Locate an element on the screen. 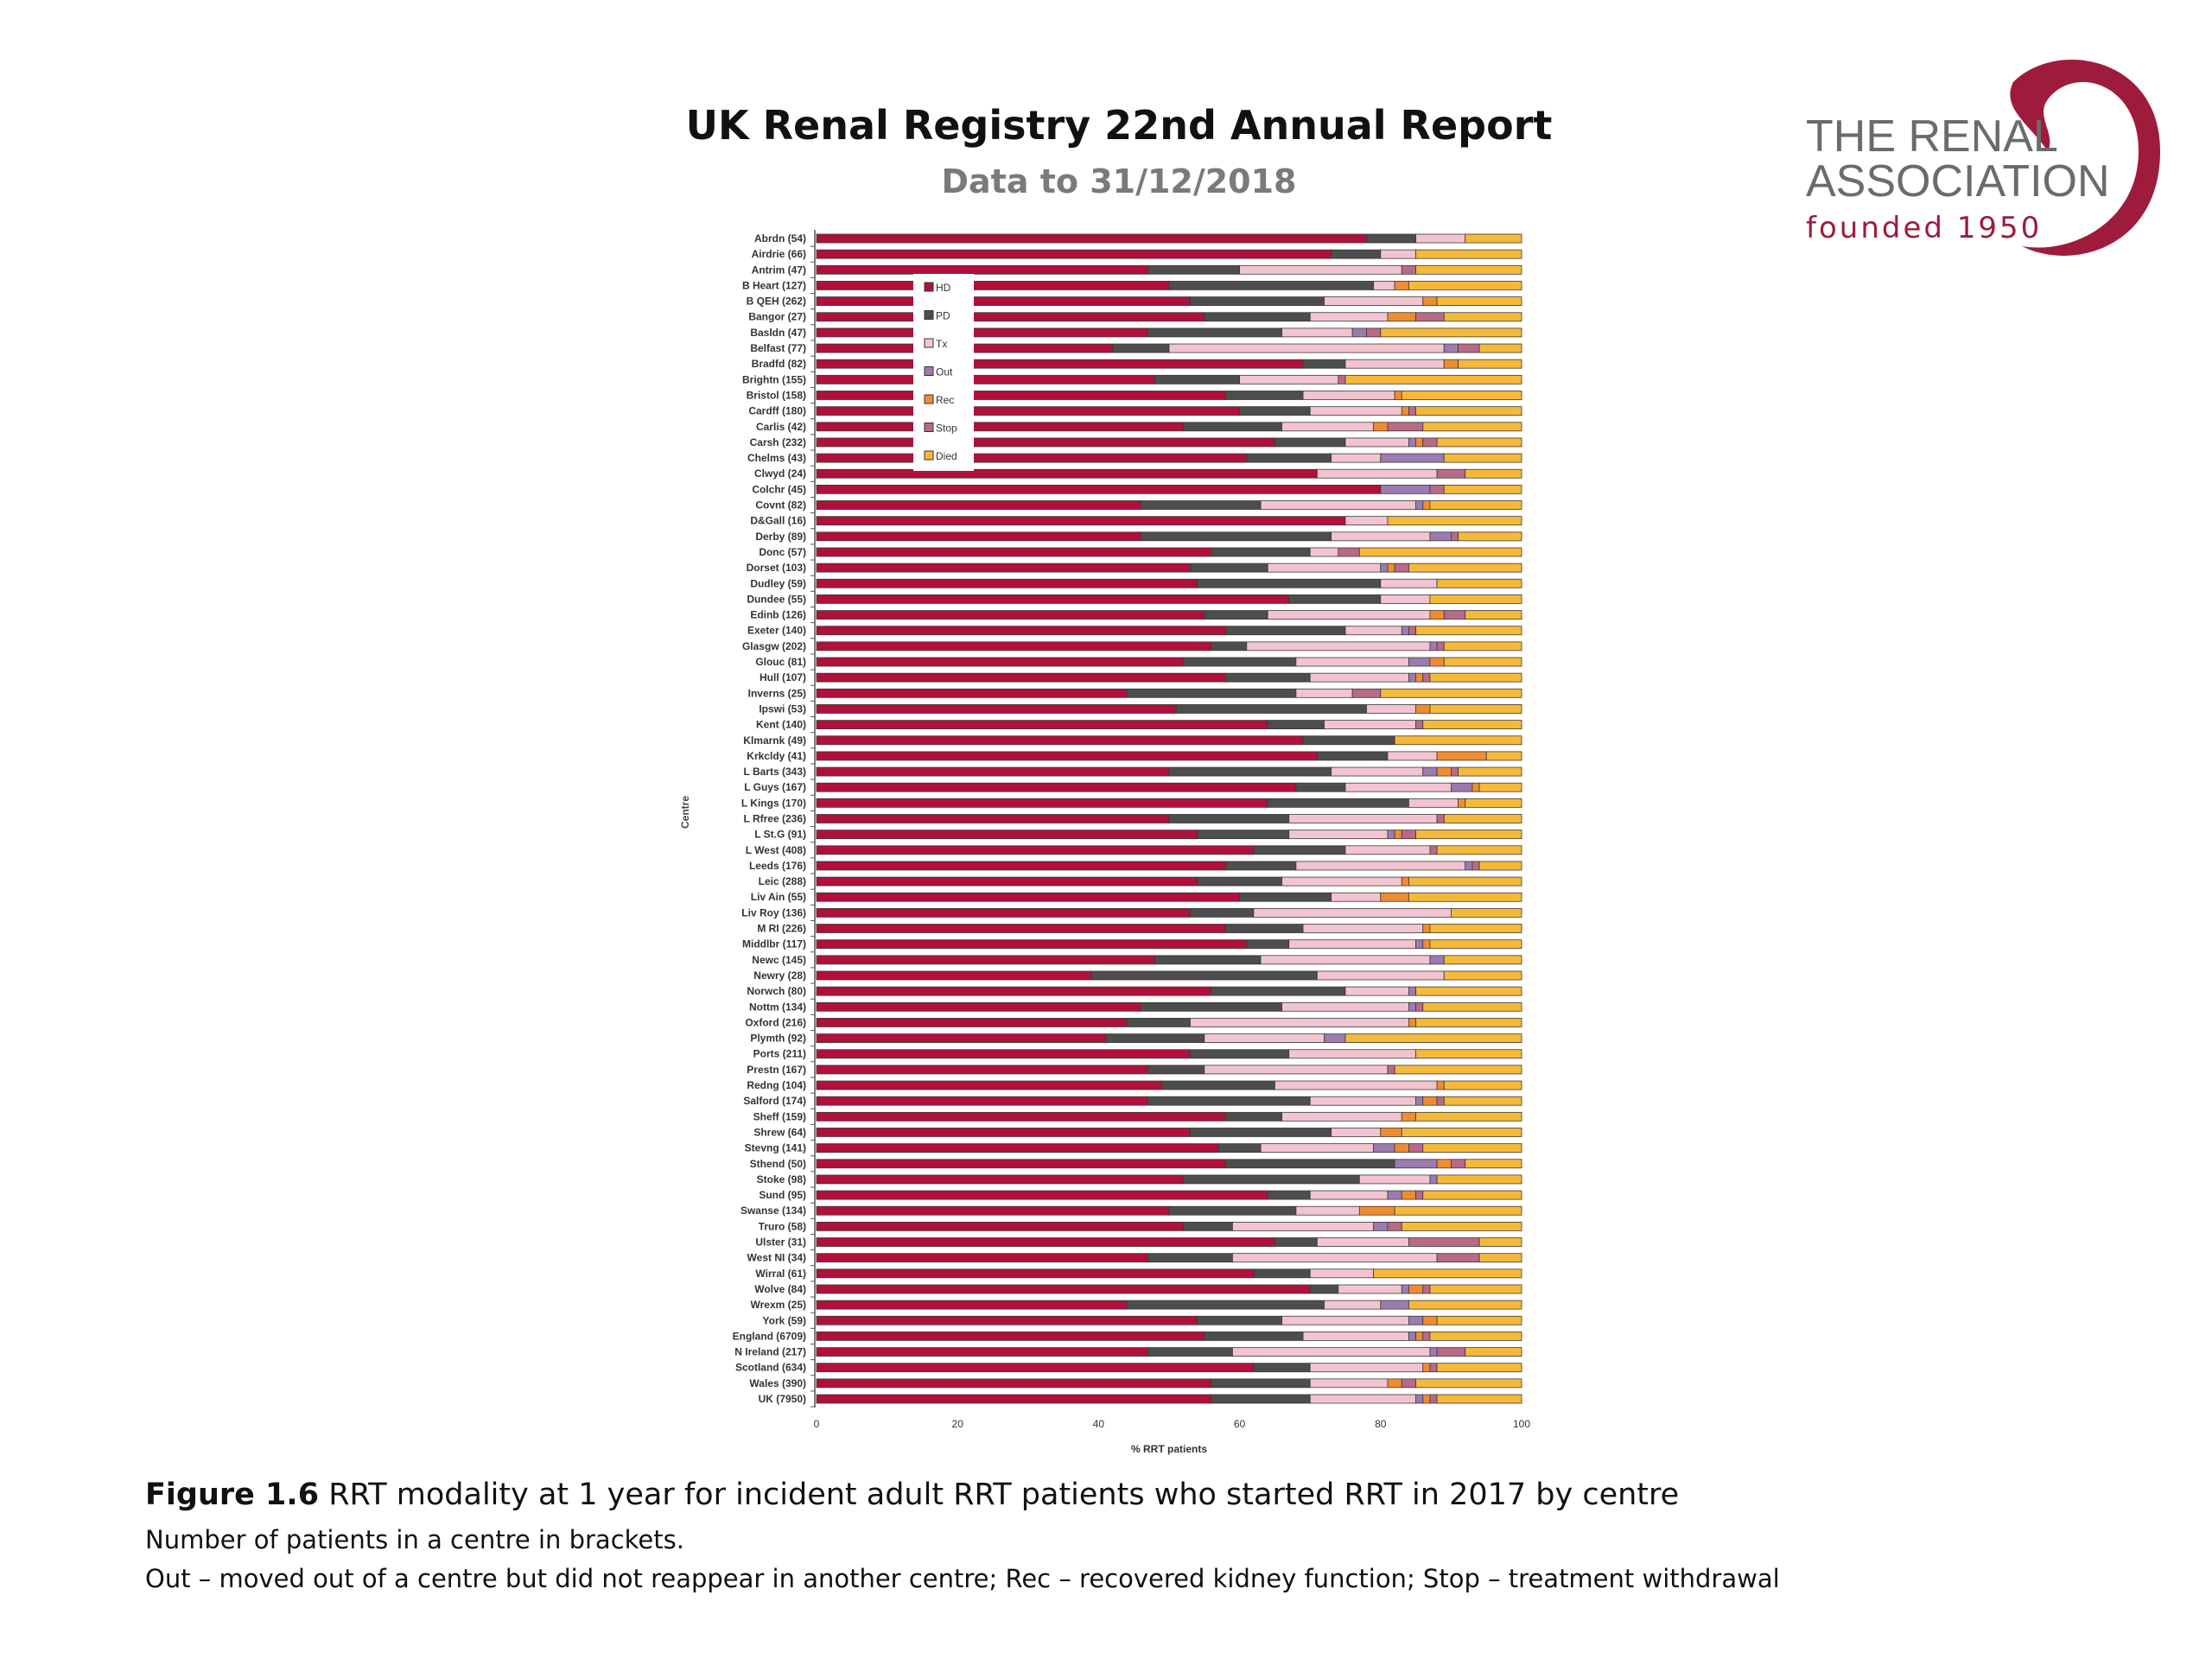 Image resolution: width=2212 pixels, height=1659 pixels. category-label: L St.G (91) is located at coordinates (780, 835).